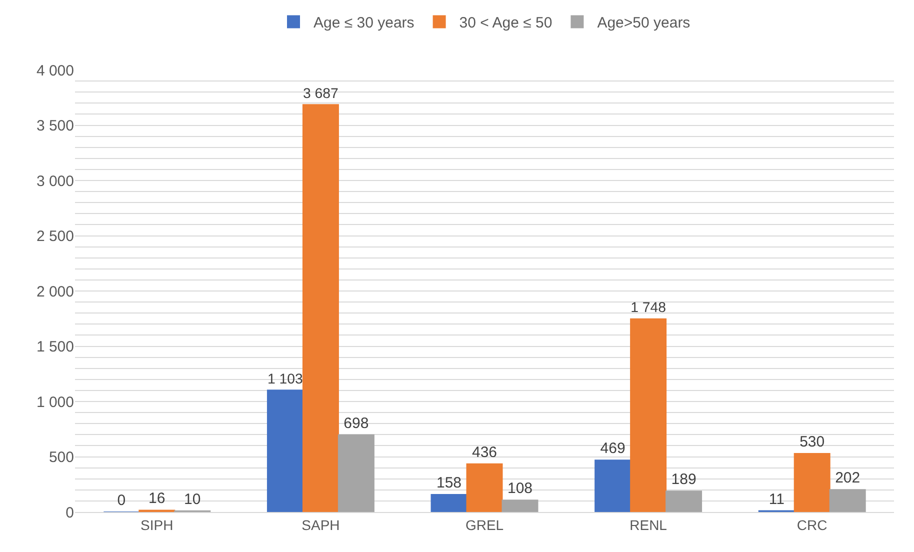 This screenshot has height=552, width=914. What do you see at coordinates (648, 308) in the screenshot?
I see `data-label: 1 748` at bounding box center [648, 308].